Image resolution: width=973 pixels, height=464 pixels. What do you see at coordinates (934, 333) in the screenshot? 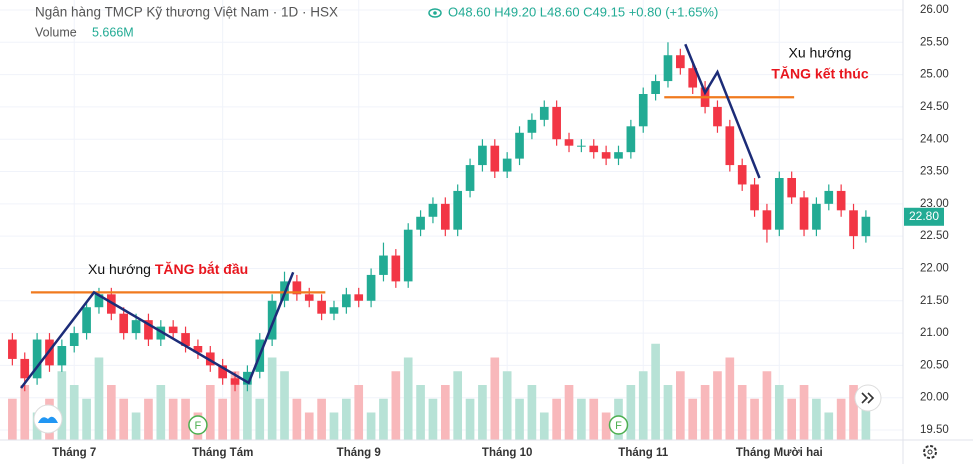
I see `y-tick-label: 21.00` at bounding box center [934, 333].